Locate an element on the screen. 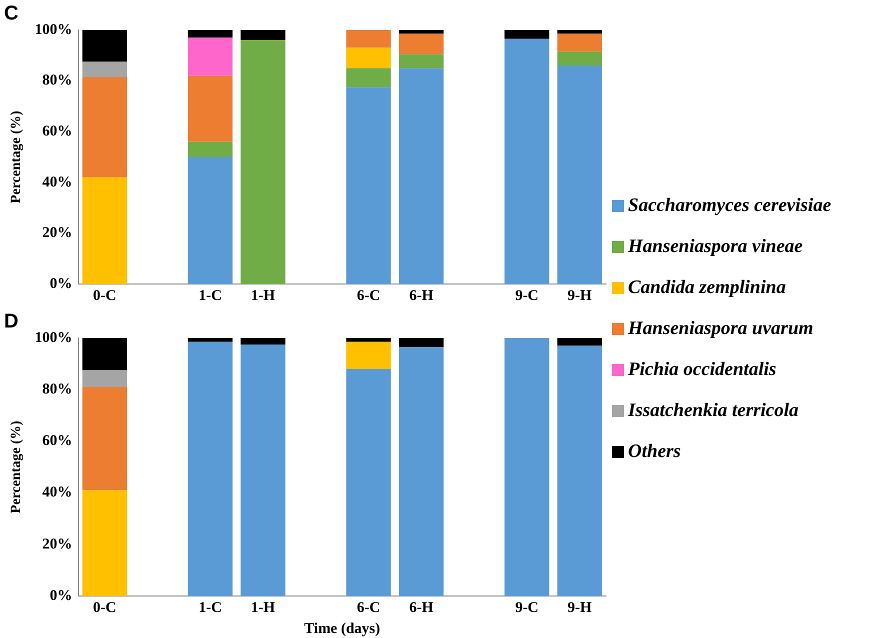  legend-label: Pichia occidentalis is located at coordinates (702, 369).